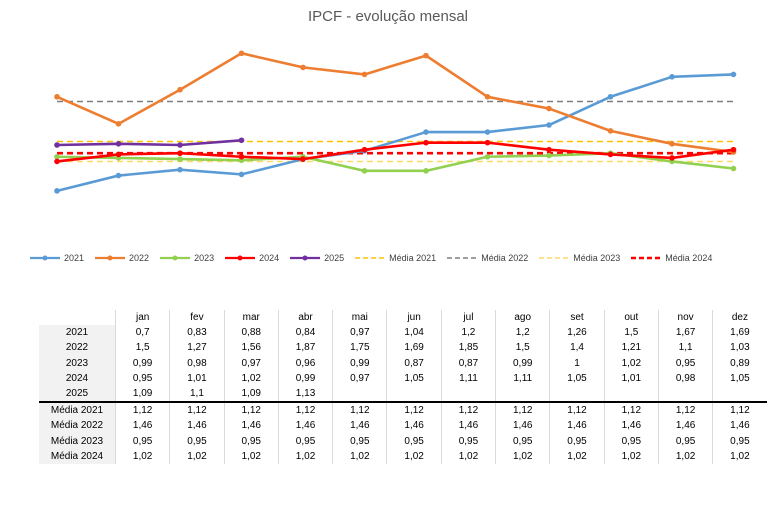 The width and height of the screenshot is (776, 506). I want to click on table-cell: 1,27, so click(197, 348).